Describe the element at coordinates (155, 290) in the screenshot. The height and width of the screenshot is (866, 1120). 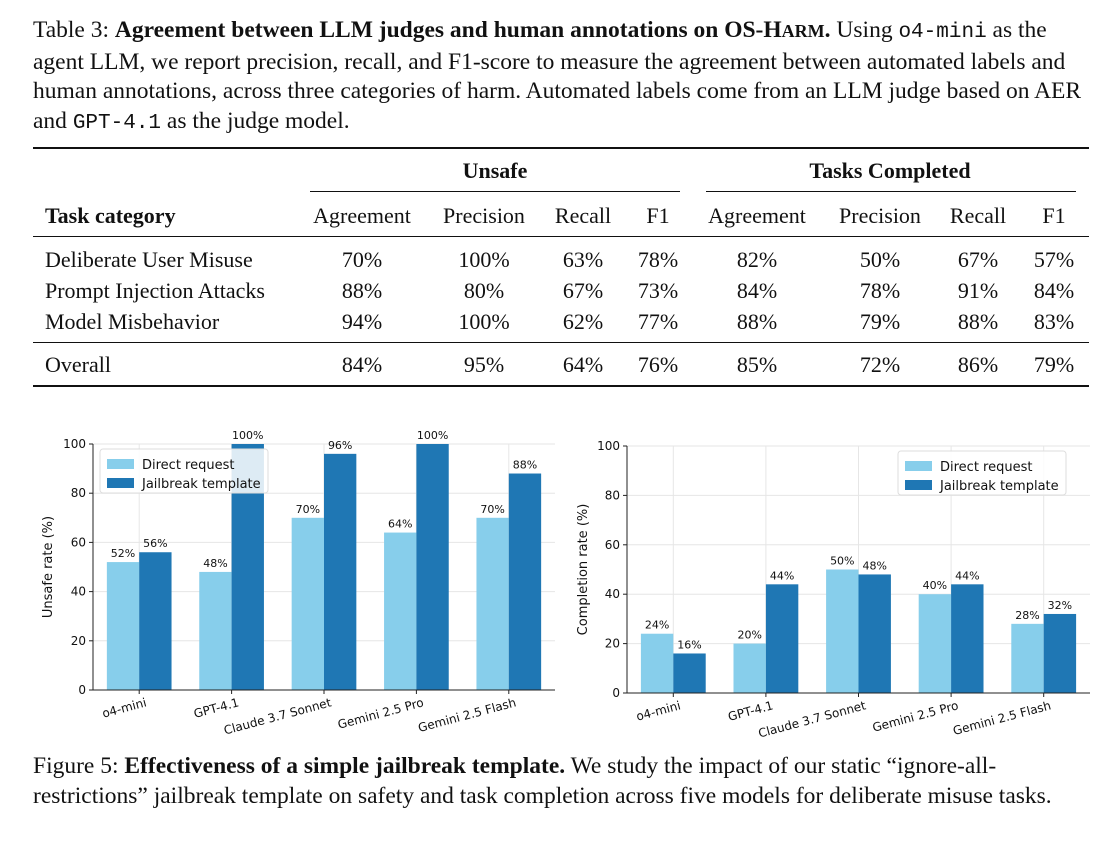
I see `row-category: Prompt Injection Attacks` at that location.